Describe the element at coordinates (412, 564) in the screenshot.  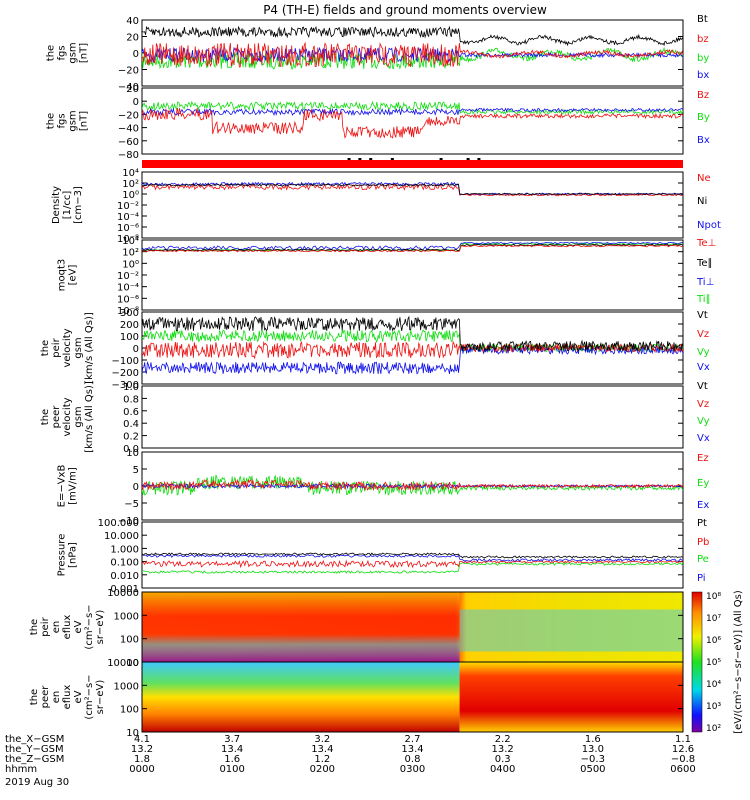
I see `series-line-Pb` at that location.